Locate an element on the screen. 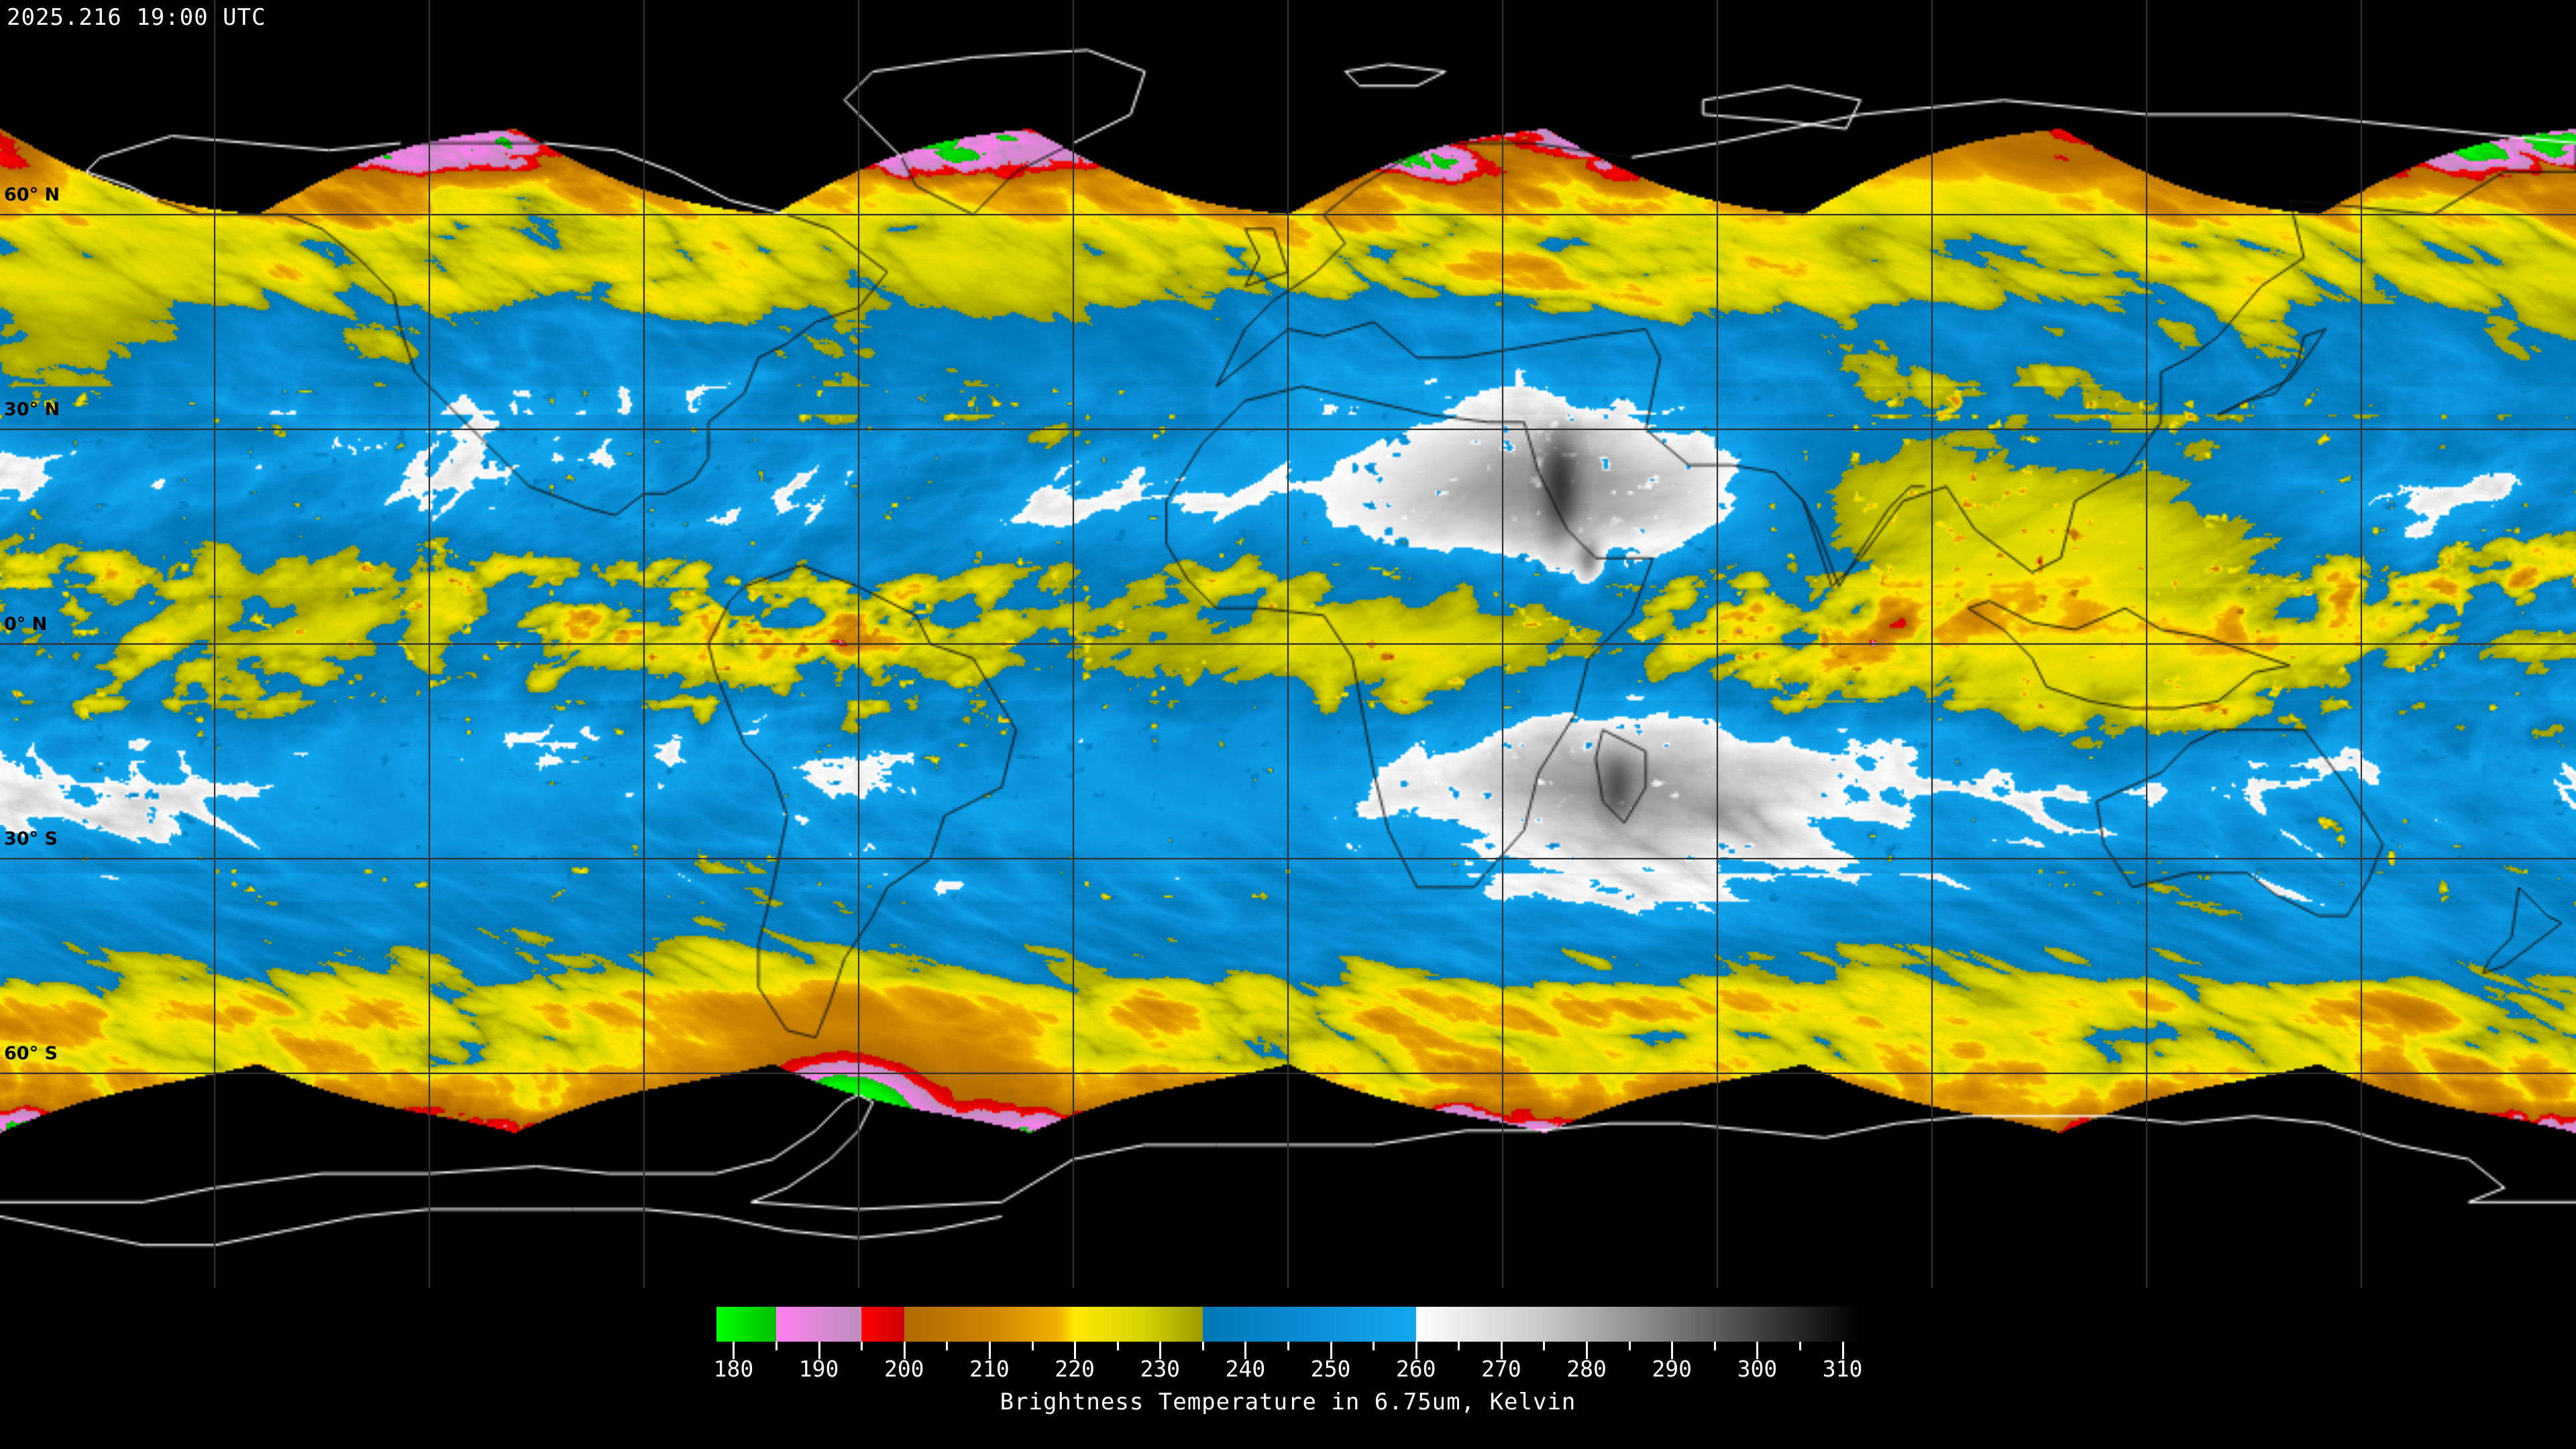  colorbar-tick-label: 280 is located at coordinates (1586, 1369).